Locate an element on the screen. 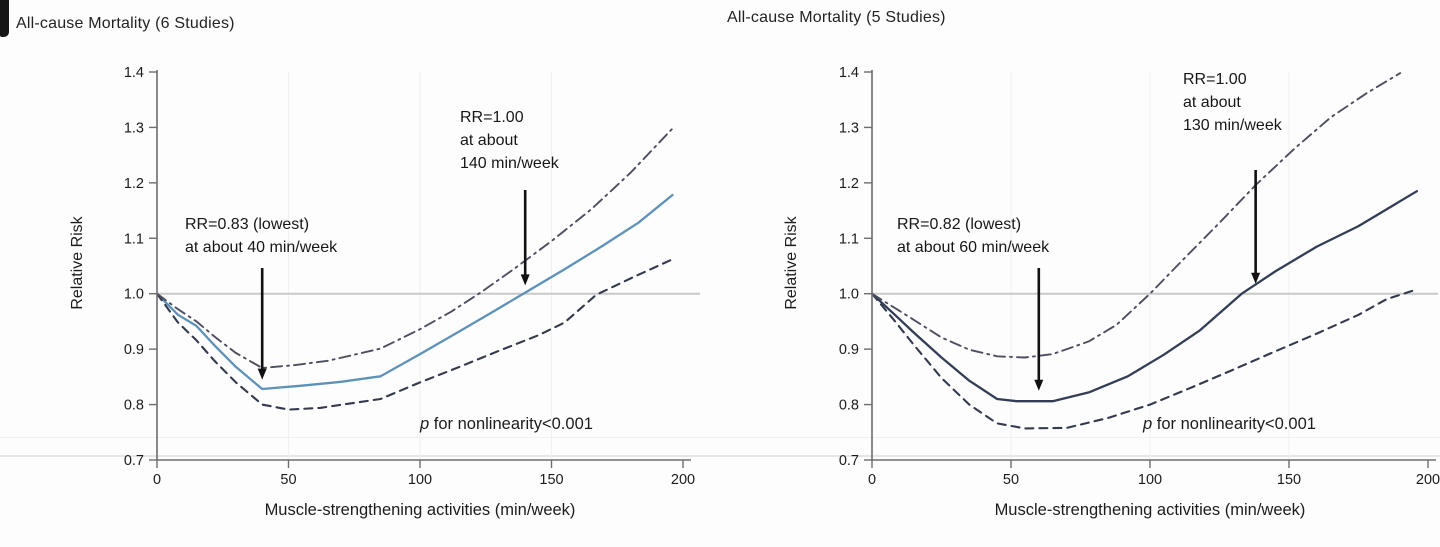  y-axis-label-left: Relative Risk is located at coordinates (77, 263).